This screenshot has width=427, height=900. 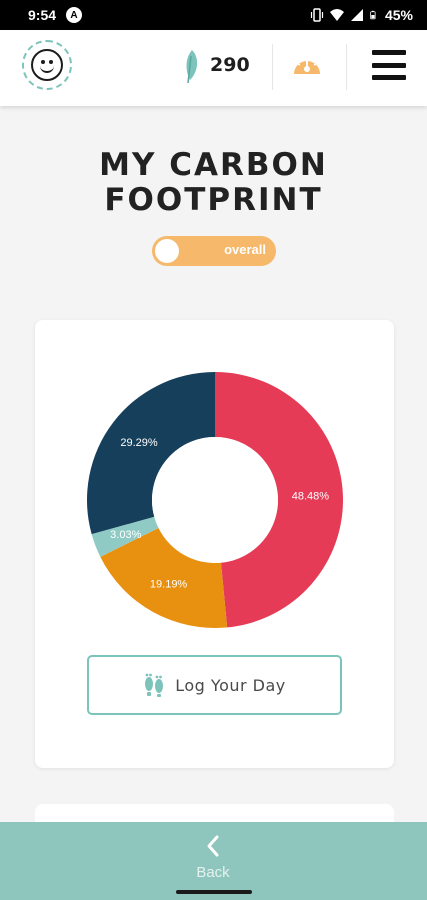 What do you see at coordinates (317, 15) in the screenshot?
I see `vibrate-icon` at bounding box center [317, 15].